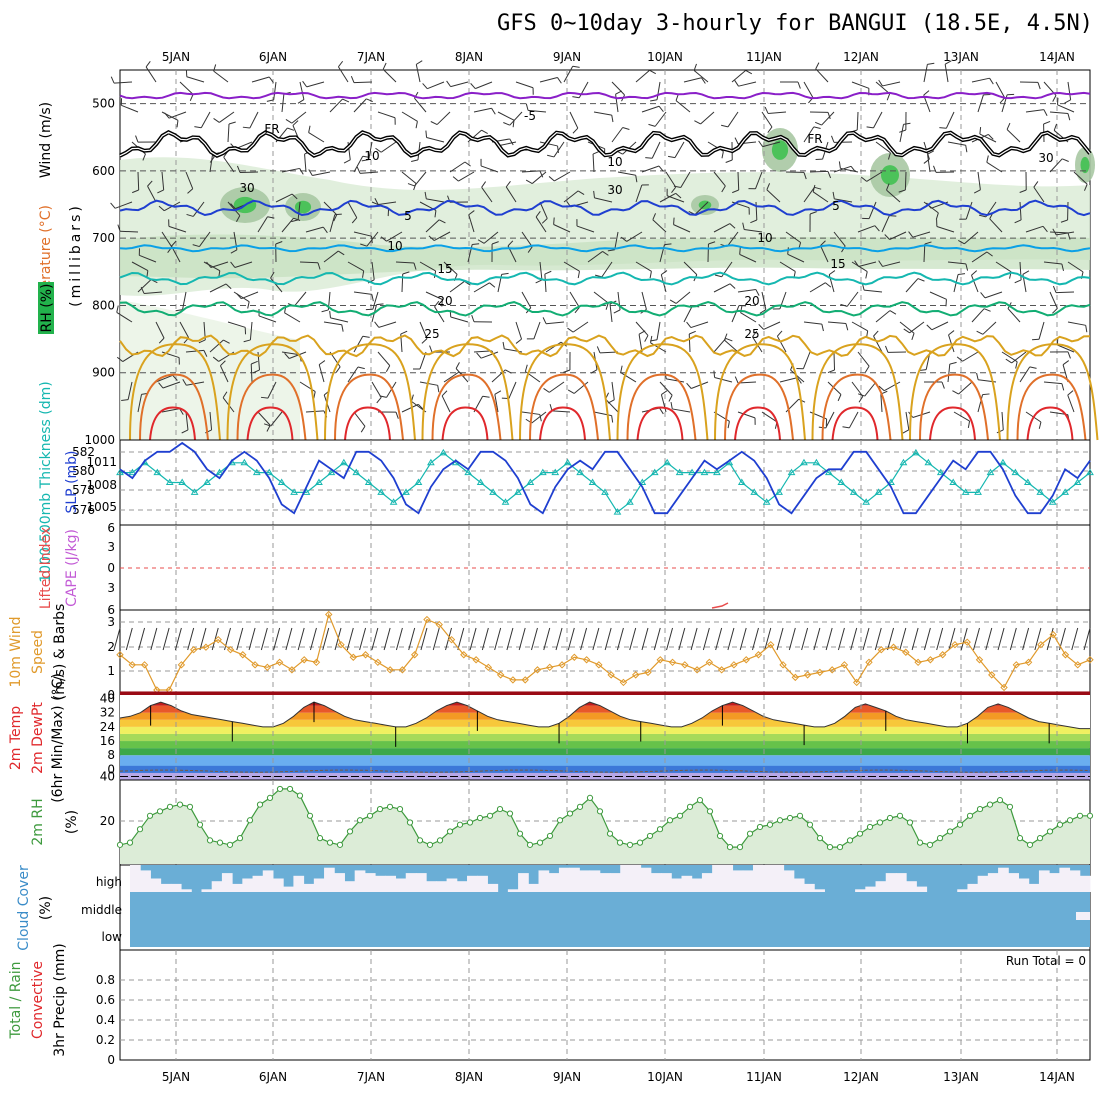  I want to click on contour-label: FR, so click(271, 129).